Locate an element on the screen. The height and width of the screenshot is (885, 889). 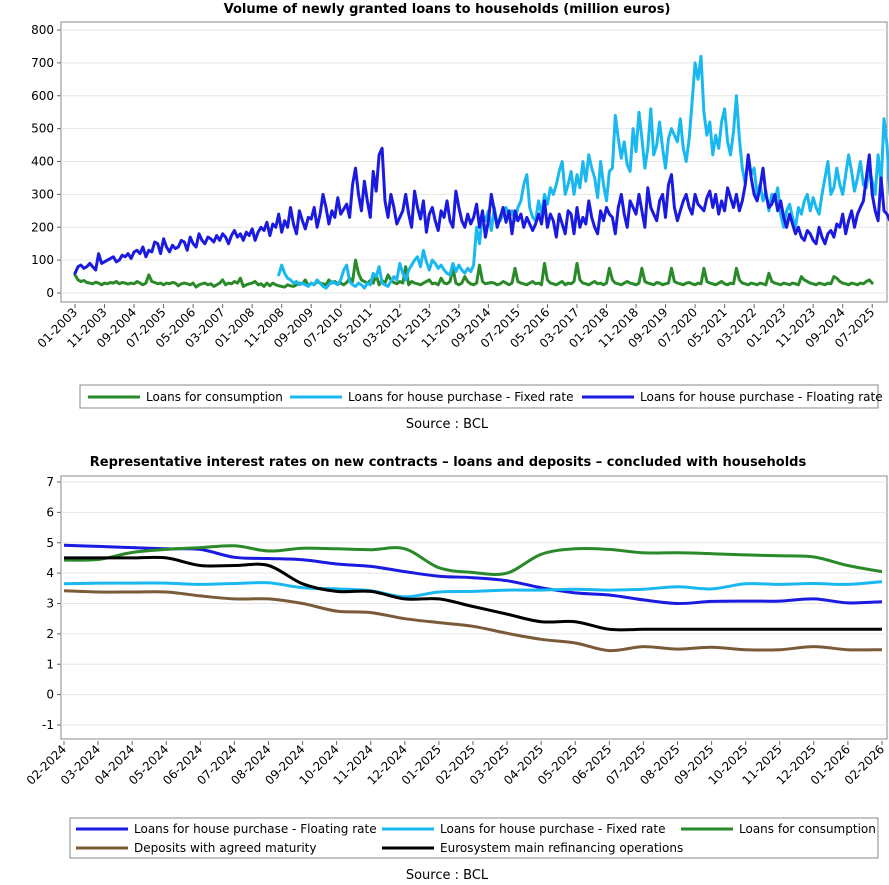
chart-2-series is located at coordinates (473, 598).